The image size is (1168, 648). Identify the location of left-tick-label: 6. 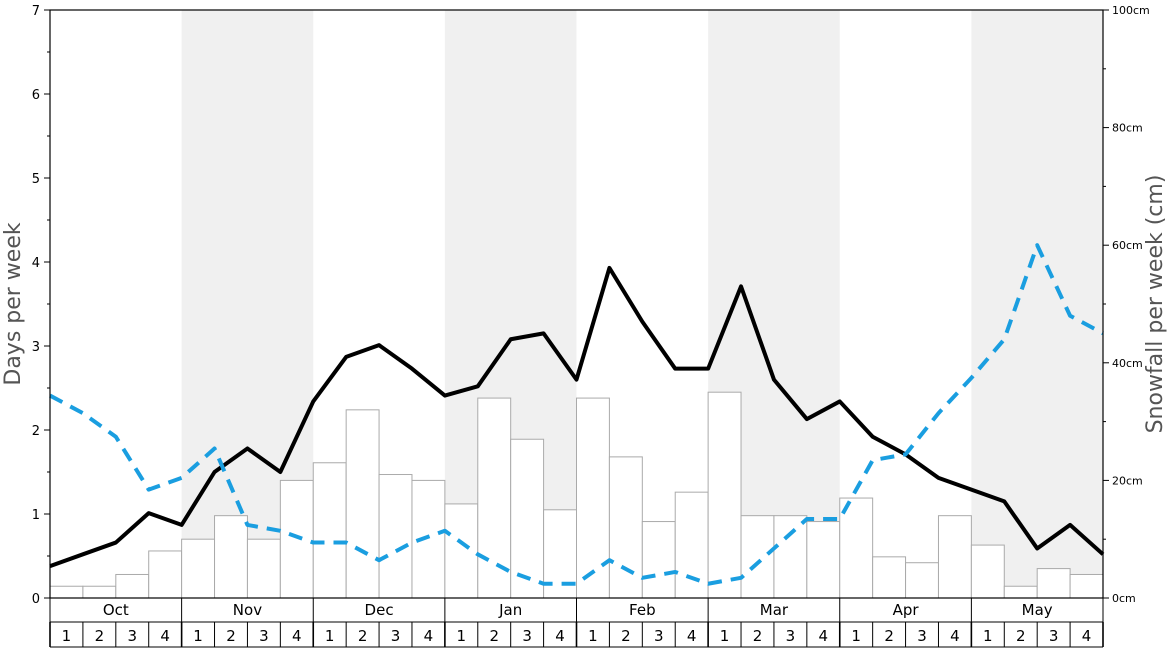
(36, 95).